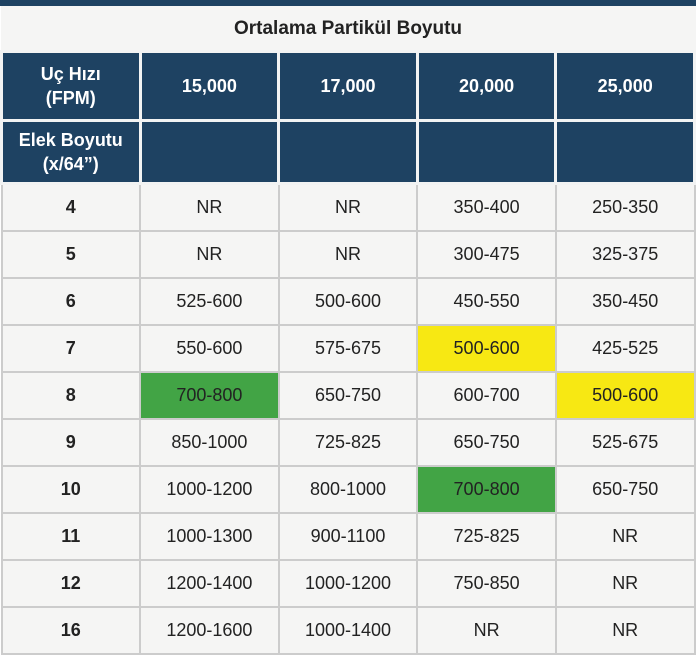 The height and width of the screenshot is (655, 696). I want to click on table-cell: 250-350, so click(625, 207).